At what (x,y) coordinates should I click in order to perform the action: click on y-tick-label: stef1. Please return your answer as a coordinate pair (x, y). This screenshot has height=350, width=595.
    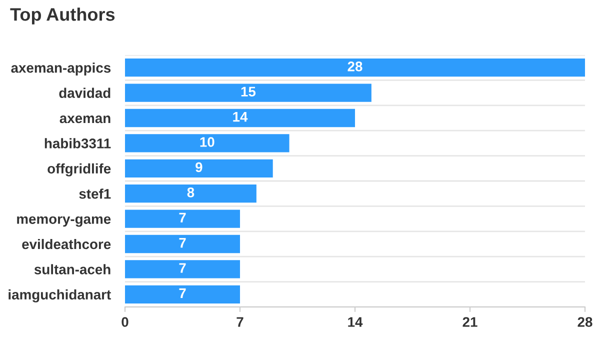
    Looking at the image, I should click on (95, 193).